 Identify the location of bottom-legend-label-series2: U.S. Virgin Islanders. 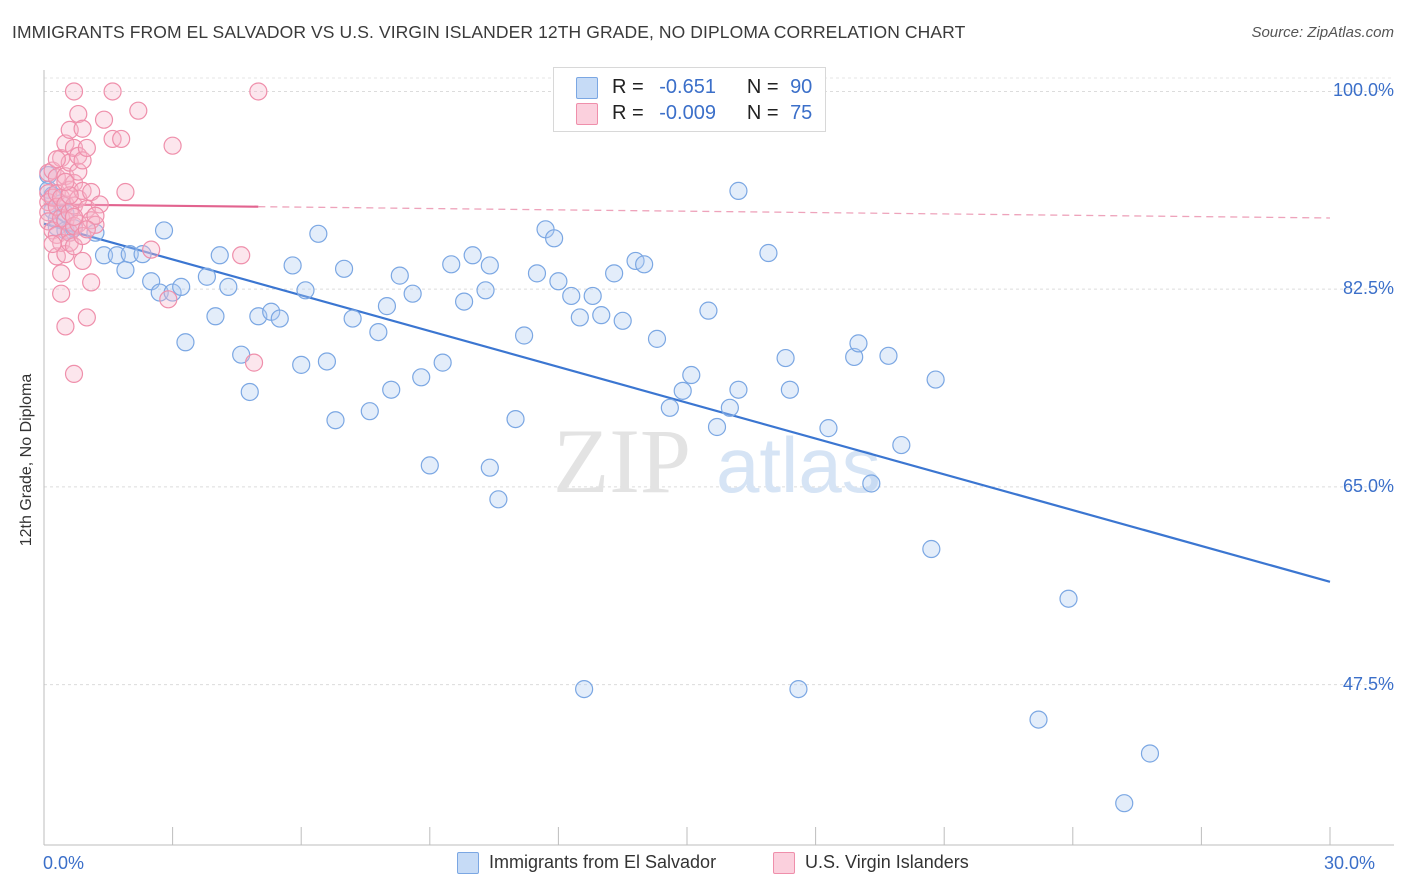
(887, 862).